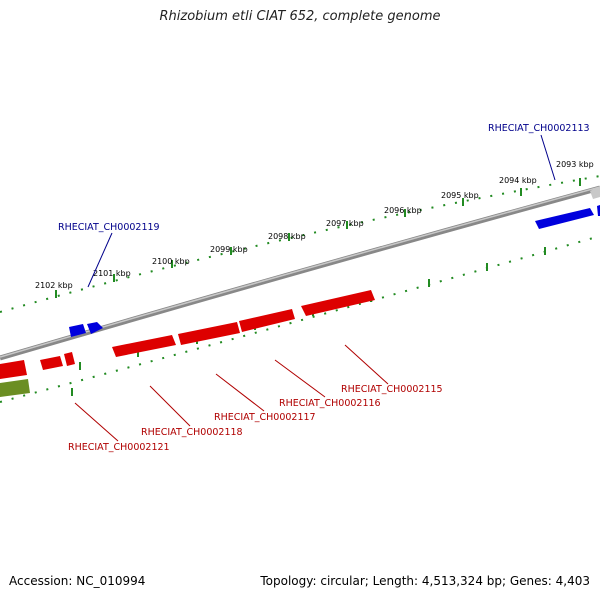 The width and height of the screenshot is (600, 600). What do you see at coordinates (109, 227) in the screenshot?
I see `gene-label: RHECIAT_CH0002119` at bounding box center [109, 227].